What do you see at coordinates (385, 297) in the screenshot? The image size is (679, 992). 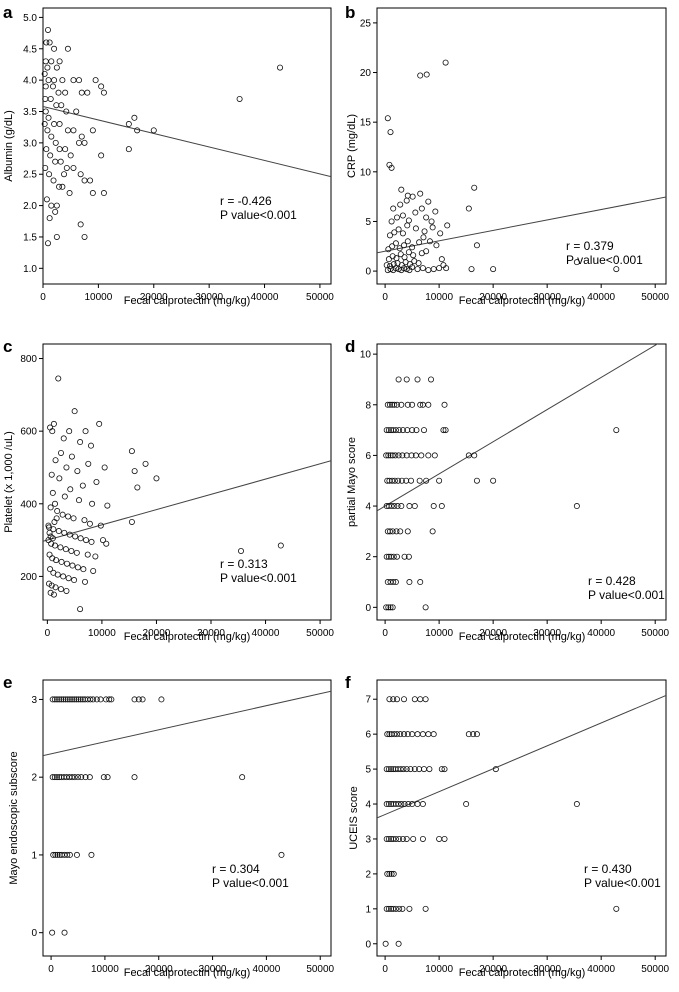 I see `x-tick-label-b: 0` at bounding box center [385, 297].